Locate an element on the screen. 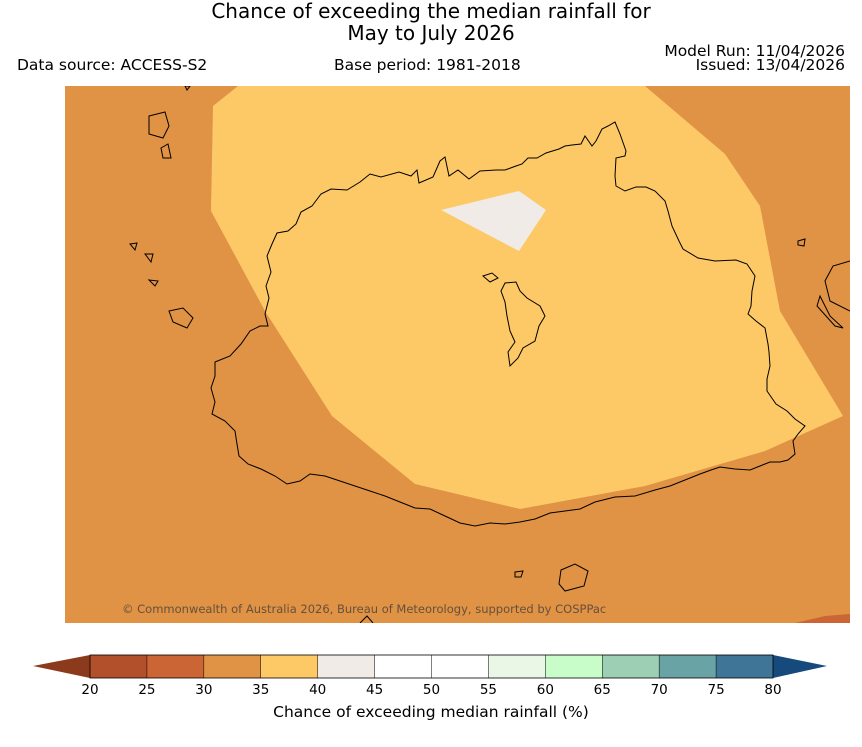 Image resolution: width=862 pixels, height=747 pixels. colorbar-tick-label: 55 is located at coordinates (488, 690).